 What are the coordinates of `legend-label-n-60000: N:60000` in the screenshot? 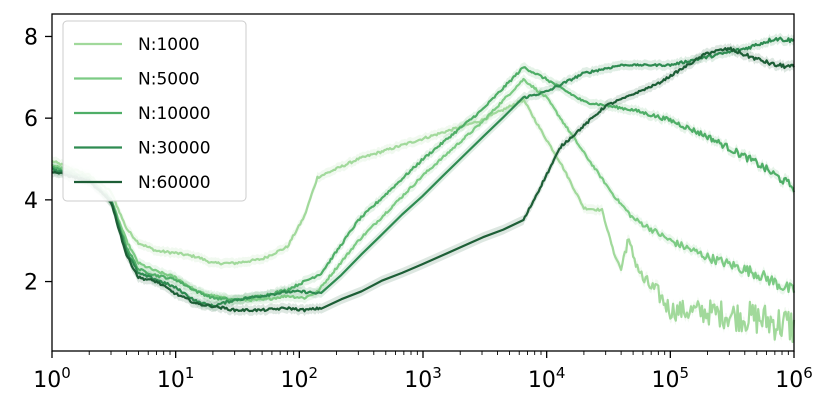 It's located at (174, 183).